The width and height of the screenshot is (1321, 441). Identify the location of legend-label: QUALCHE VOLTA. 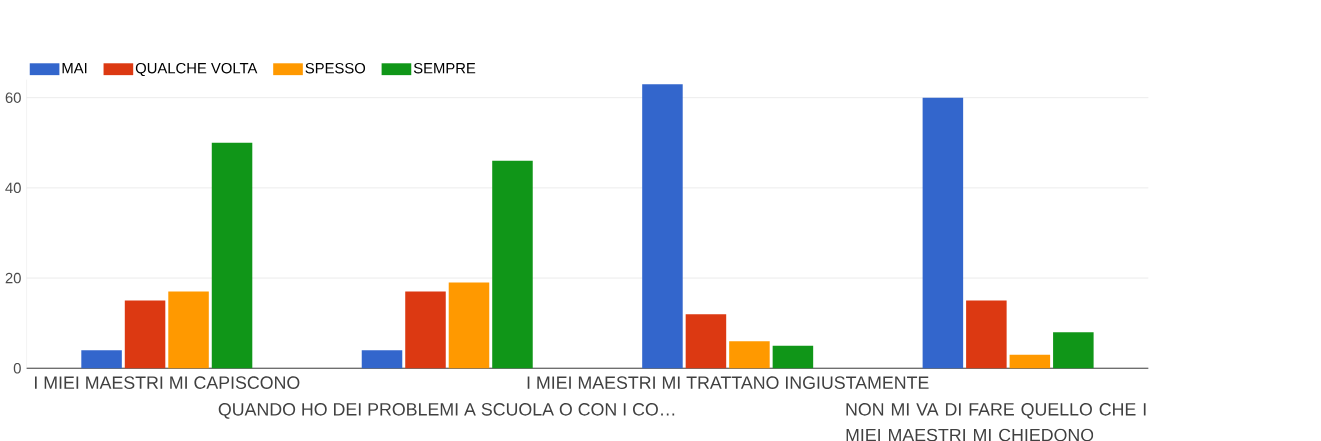
(196, 69).